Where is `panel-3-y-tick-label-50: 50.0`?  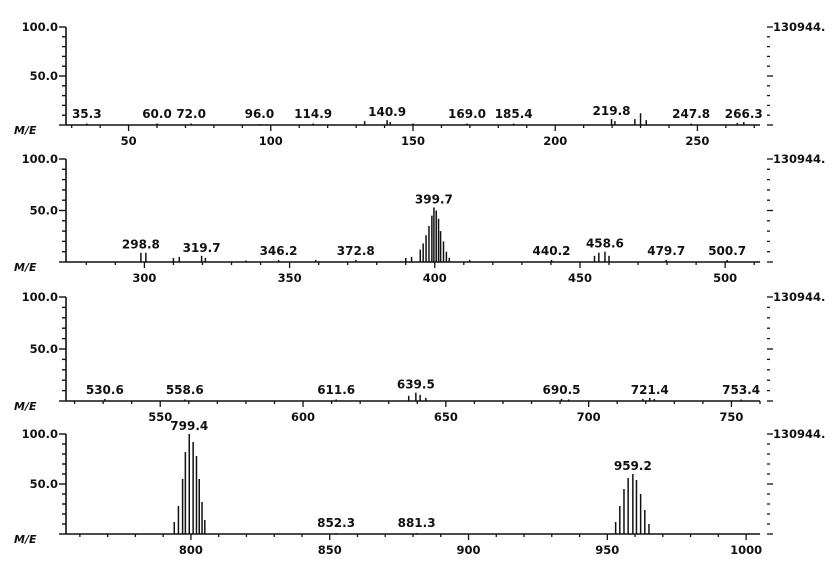 panel-3-y-tick-label-50: 50.0 is located at coordinates (44, 349).